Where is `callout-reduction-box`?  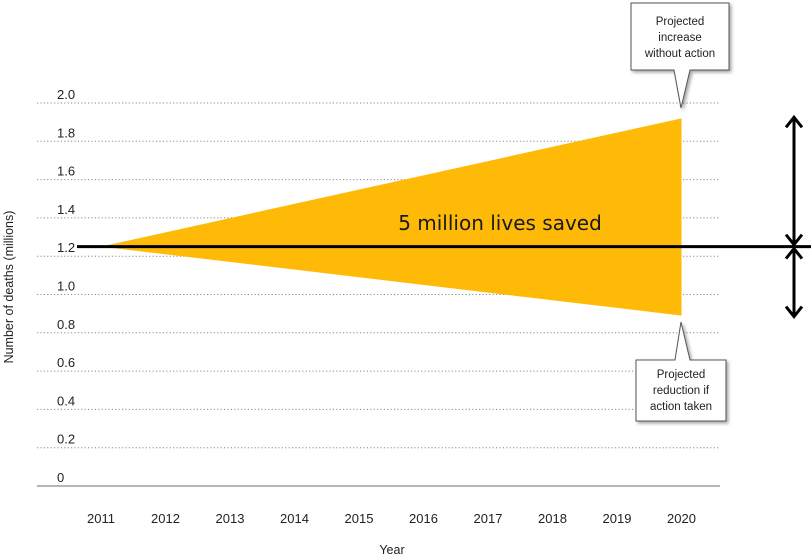 callout-reduction-box is located at coordinates (681, 371).